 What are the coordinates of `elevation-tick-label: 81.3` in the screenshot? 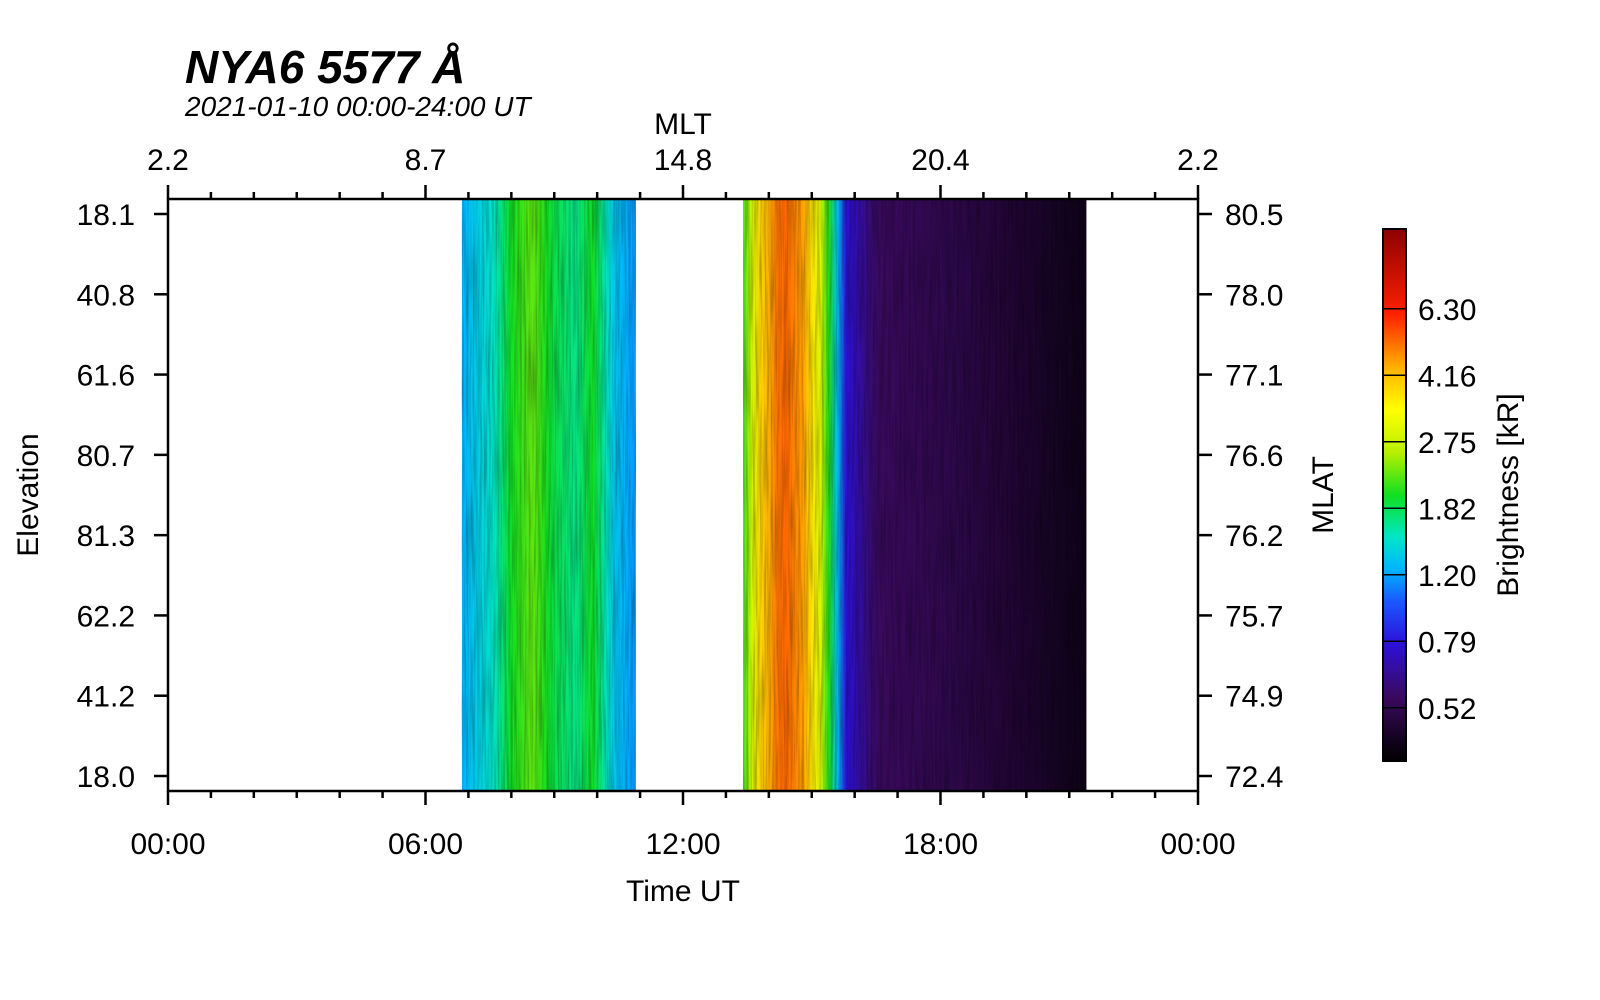 It's located at (106, 536).